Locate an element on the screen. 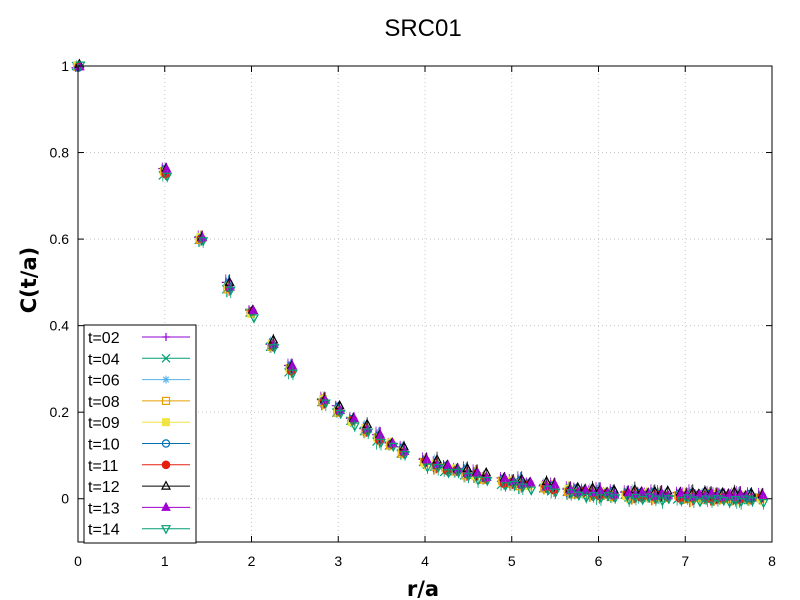  y-tick-label: 0.8 is located at coordinates (60, 153).